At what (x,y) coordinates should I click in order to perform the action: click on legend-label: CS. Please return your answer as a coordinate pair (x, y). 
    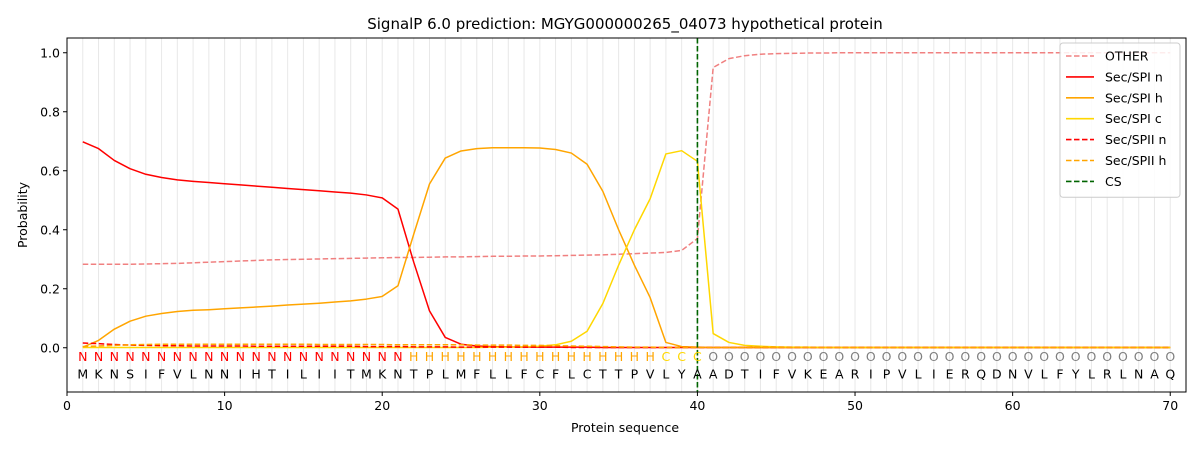
    Looking at the image, I should click on (1113, 181).